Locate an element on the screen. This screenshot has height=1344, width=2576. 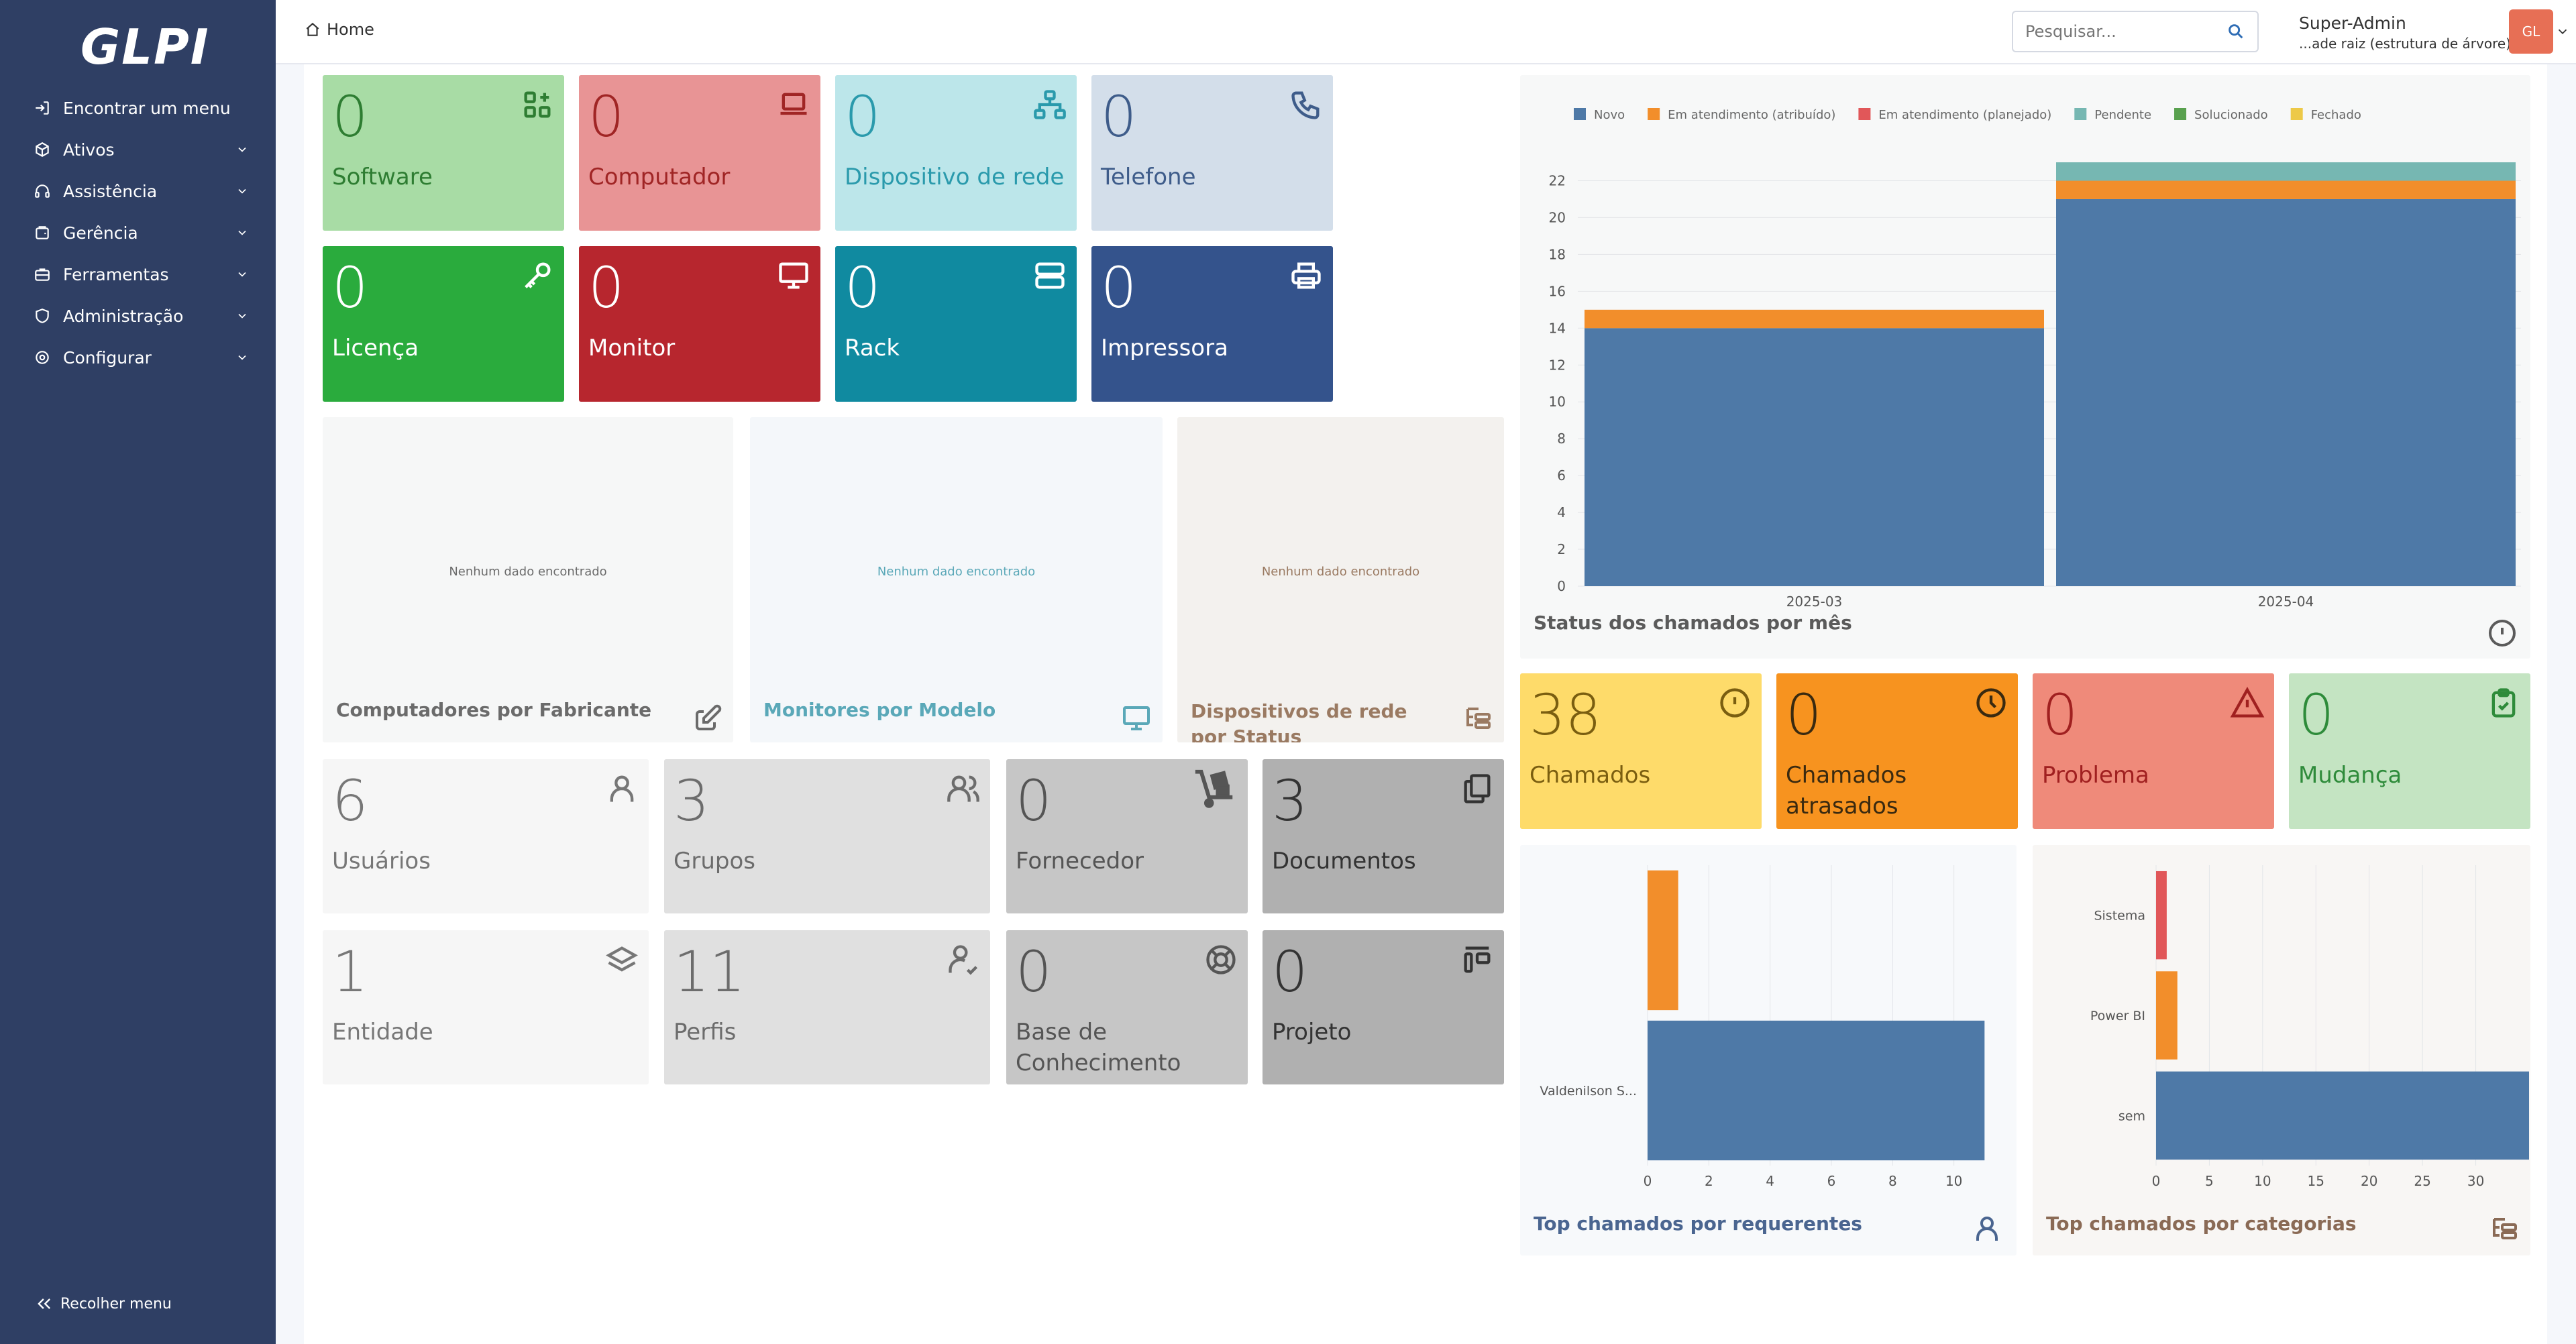
card-label: Chamados is located at coordinates (1590, 775).